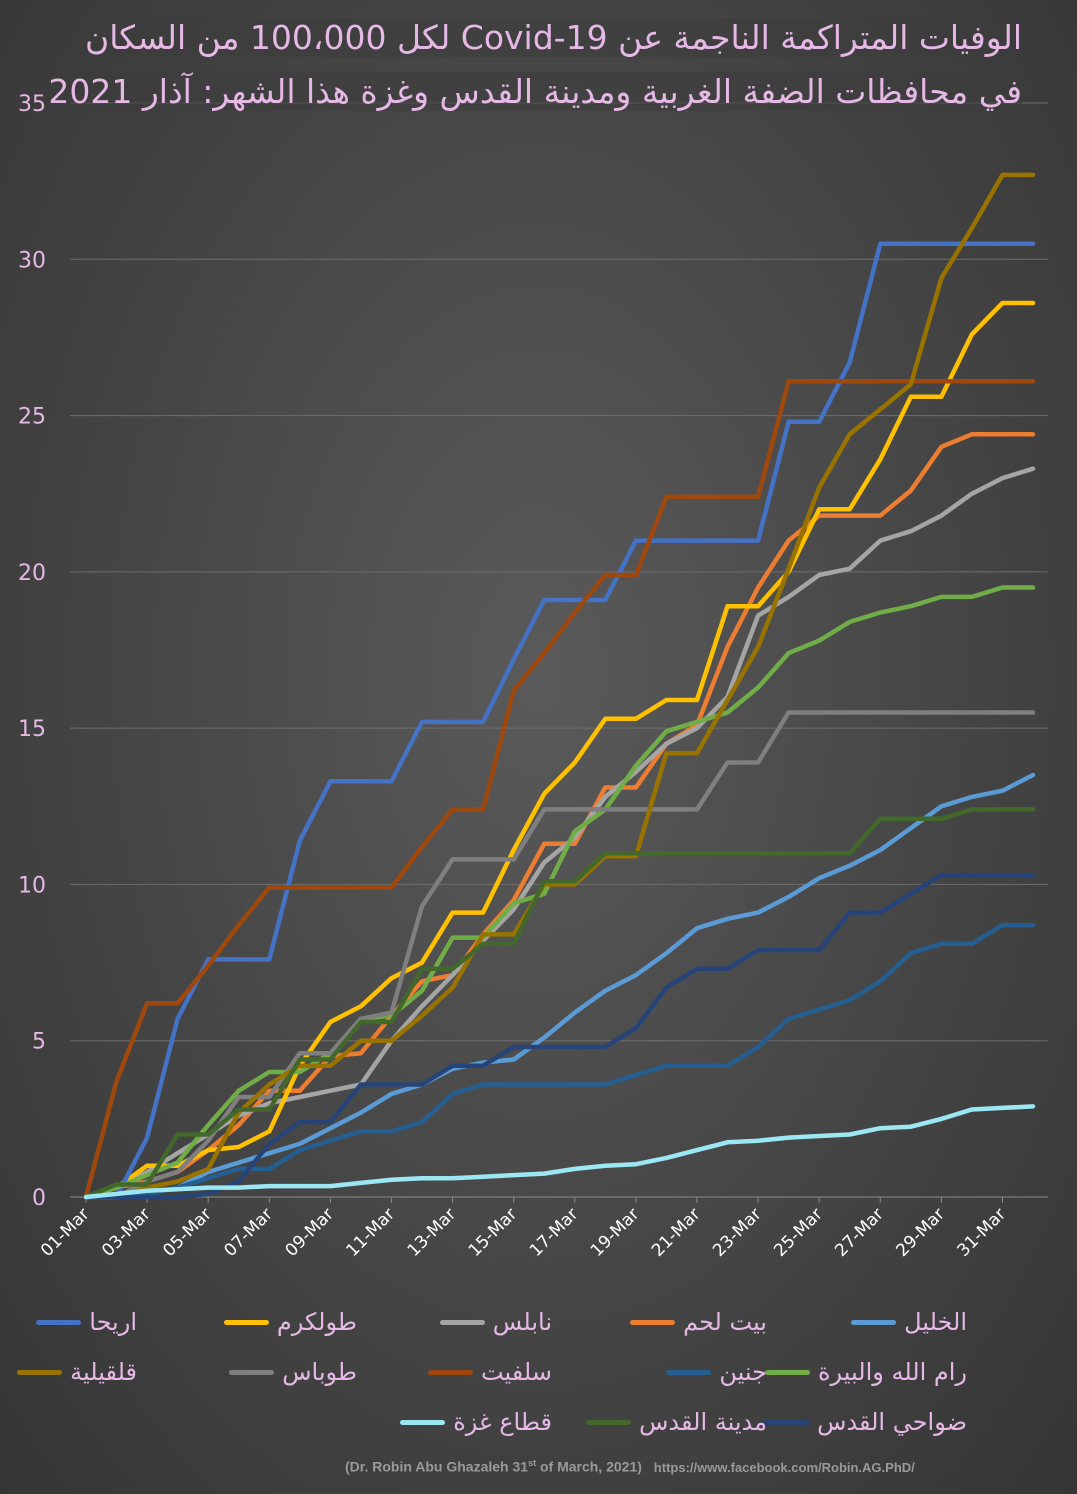 The width and height of the screenshot is (1077, 1494). Describe the element at coordinates (32, 573) in the screenshot. I see `y-tick-label: 20` at that location.